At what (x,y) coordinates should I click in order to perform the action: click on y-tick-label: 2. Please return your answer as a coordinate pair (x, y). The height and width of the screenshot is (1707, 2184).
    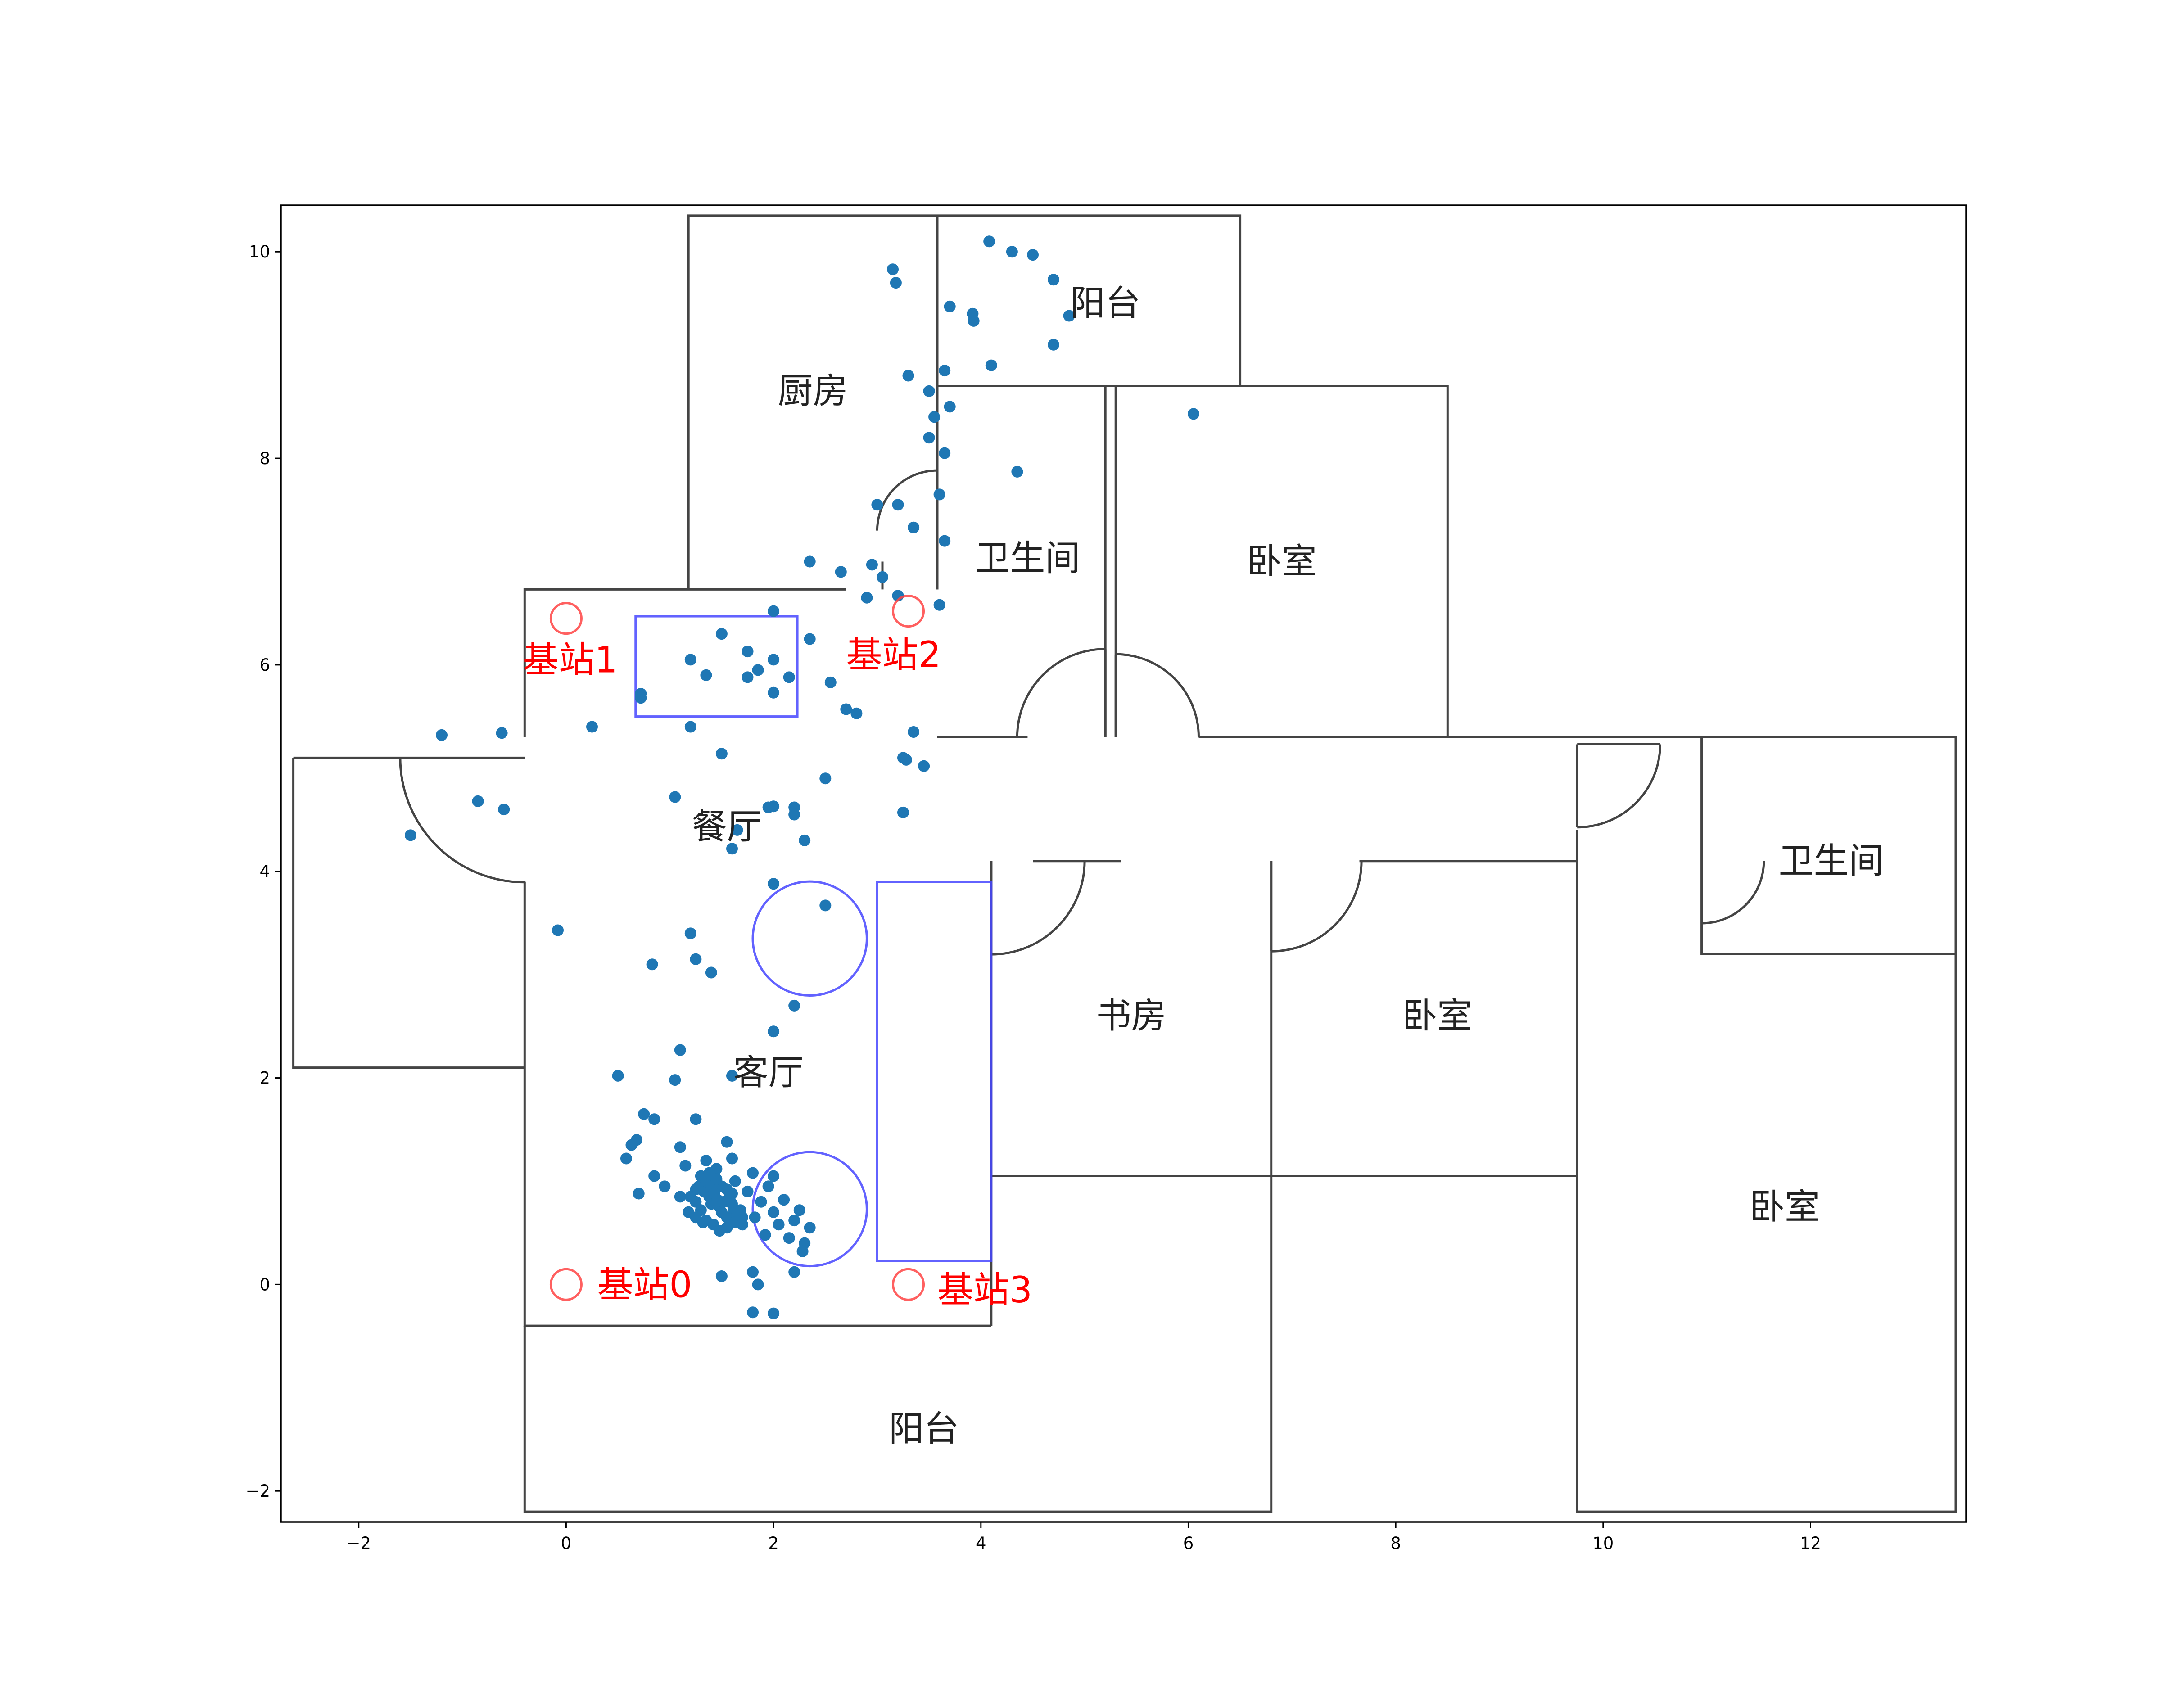
    Looking at the image, I should click on (265, 1078).